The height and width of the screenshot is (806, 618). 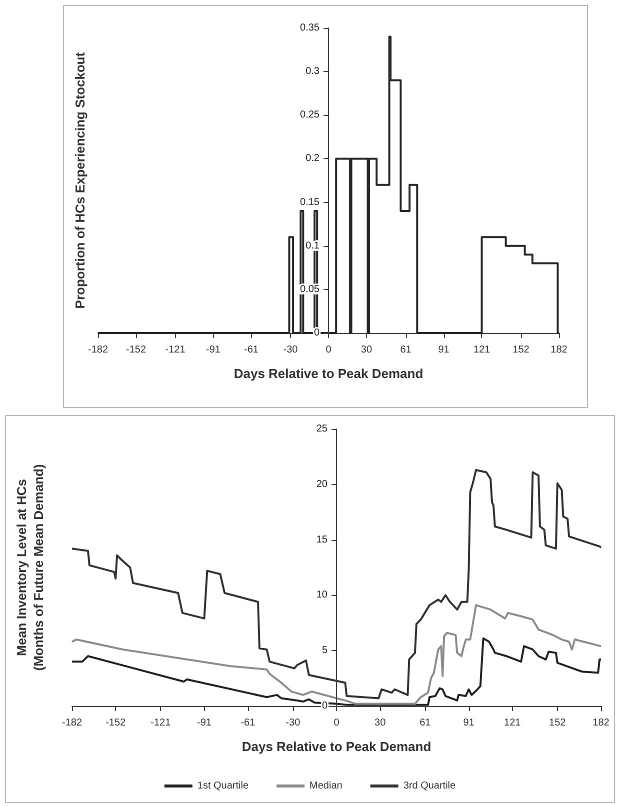 What do you see at coordinates (337, 723) in the screenshot?
I see `x-tick-label: 0` at bounding box center [337, 723].